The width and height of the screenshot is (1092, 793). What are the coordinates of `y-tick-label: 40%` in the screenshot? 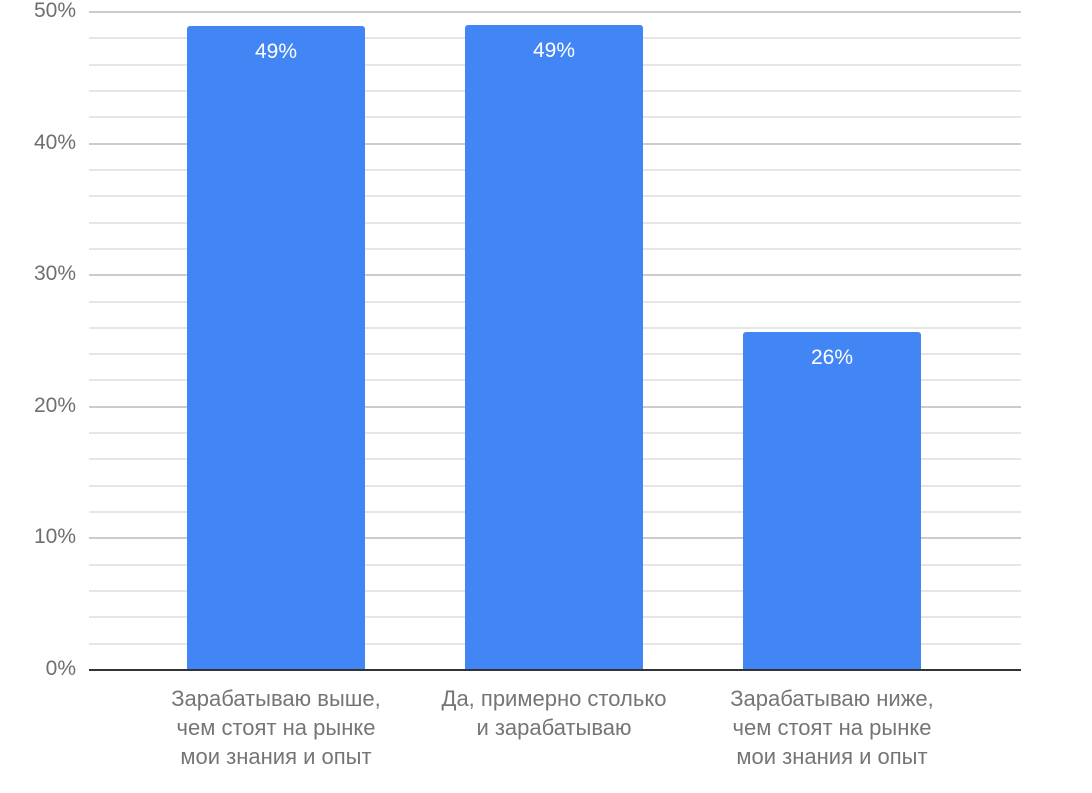 It's located at (54, 142).